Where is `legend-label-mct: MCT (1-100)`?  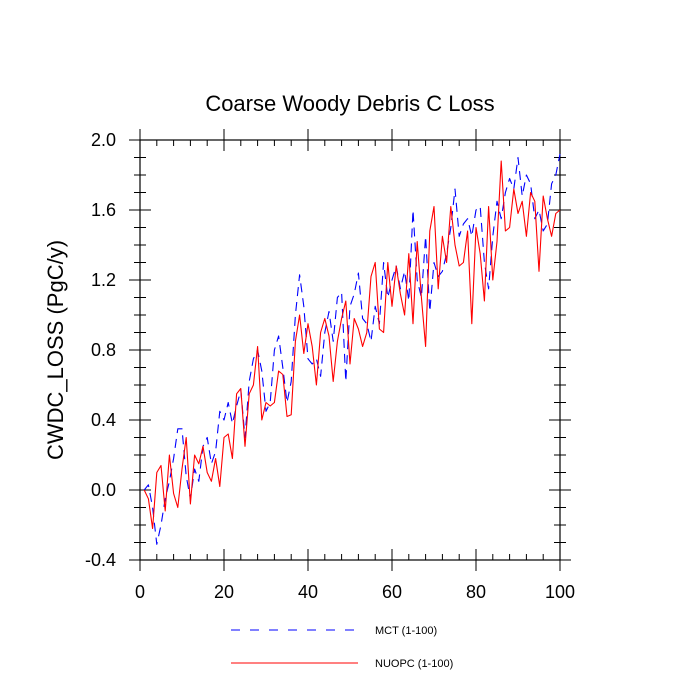
legend-label-mct: MCT (1-100) is located at coordinates (406, 631).